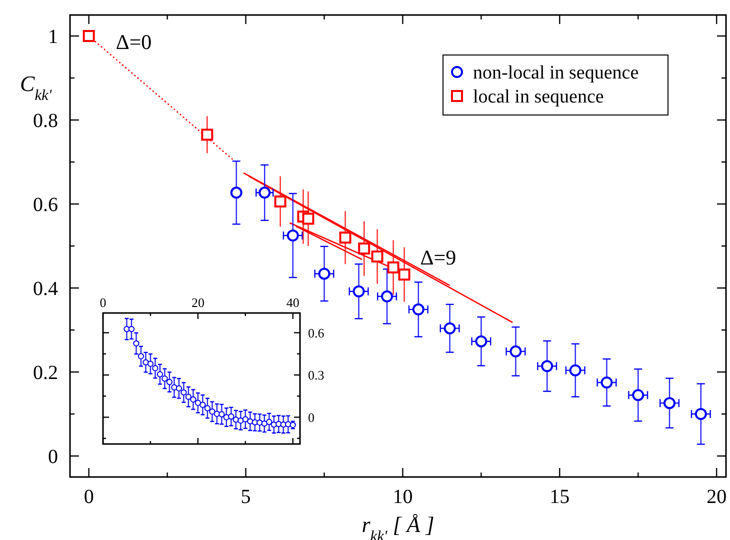 This screenshot has height=540, width=730. Describe the element at coordinates (316, 375) in the screenshot. I see `y-tick-label: 0.3` at that location.